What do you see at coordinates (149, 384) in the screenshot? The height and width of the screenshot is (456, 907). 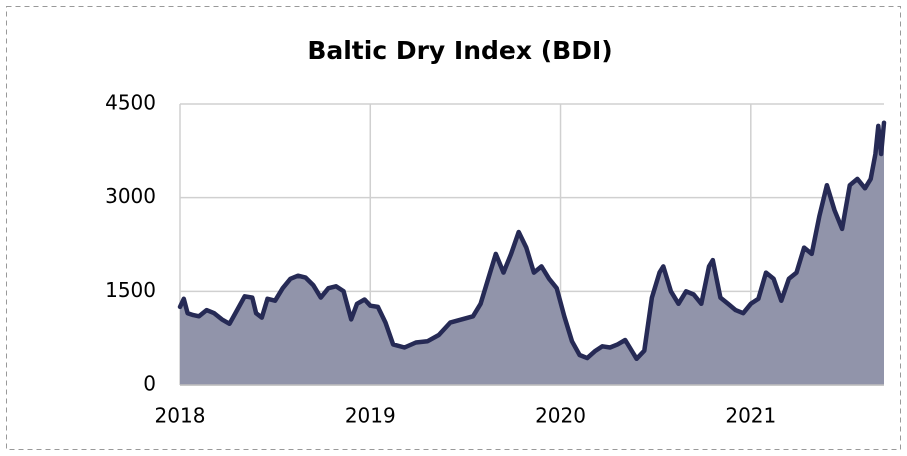 I see `y-tick-label: 0` at bounding box center [149, 384].